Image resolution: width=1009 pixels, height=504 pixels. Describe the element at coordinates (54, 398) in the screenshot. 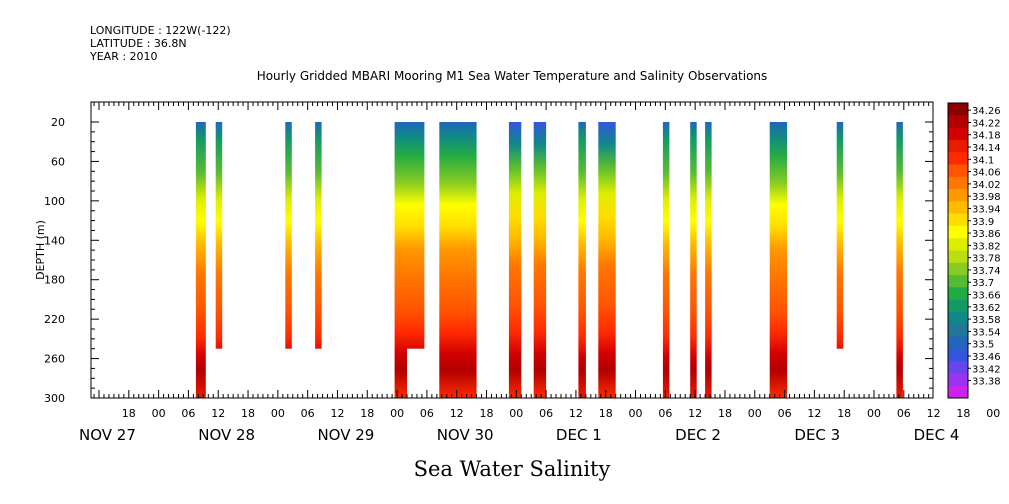

I see `y-tick-label: 300` at that location.